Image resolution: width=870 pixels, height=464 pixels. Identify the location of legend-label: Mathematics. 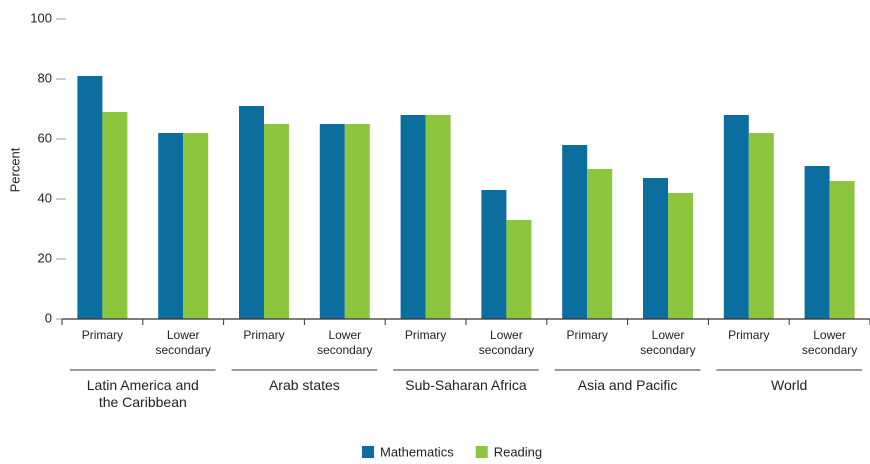
(417, 451).